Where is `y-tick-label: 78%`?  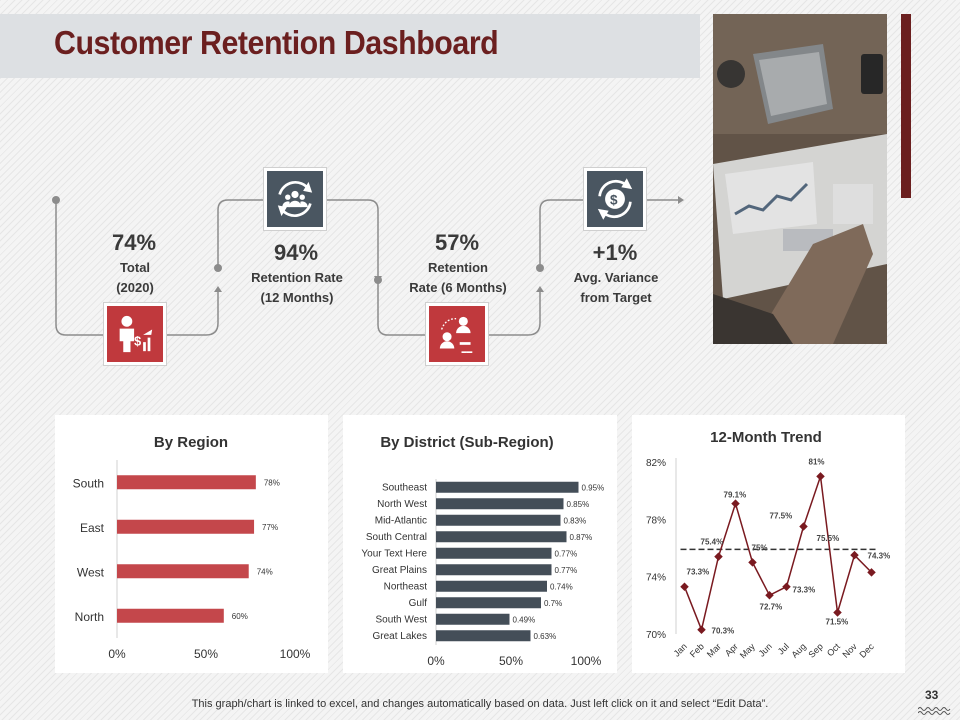
y-tick-label: 78% is located at coordinates (656, 520).